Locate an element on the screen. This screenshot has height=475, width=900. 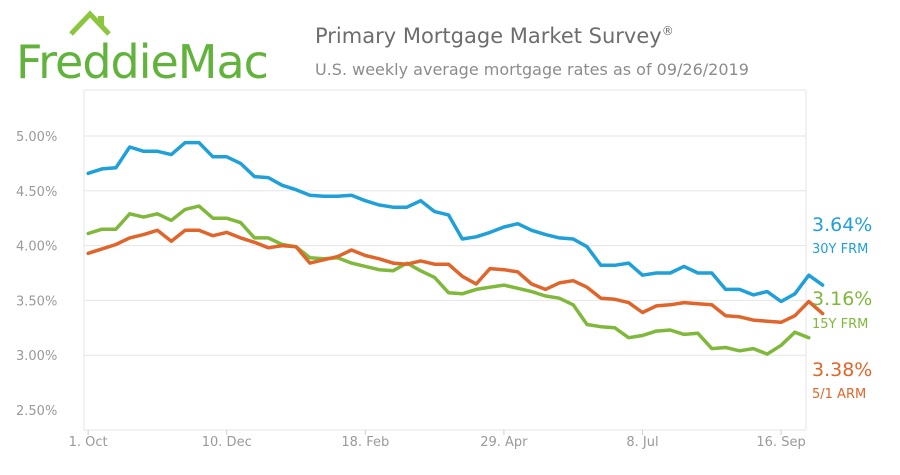
chart-title: Primary Mortgage Market Survey® is located at coordinates (494, 36).